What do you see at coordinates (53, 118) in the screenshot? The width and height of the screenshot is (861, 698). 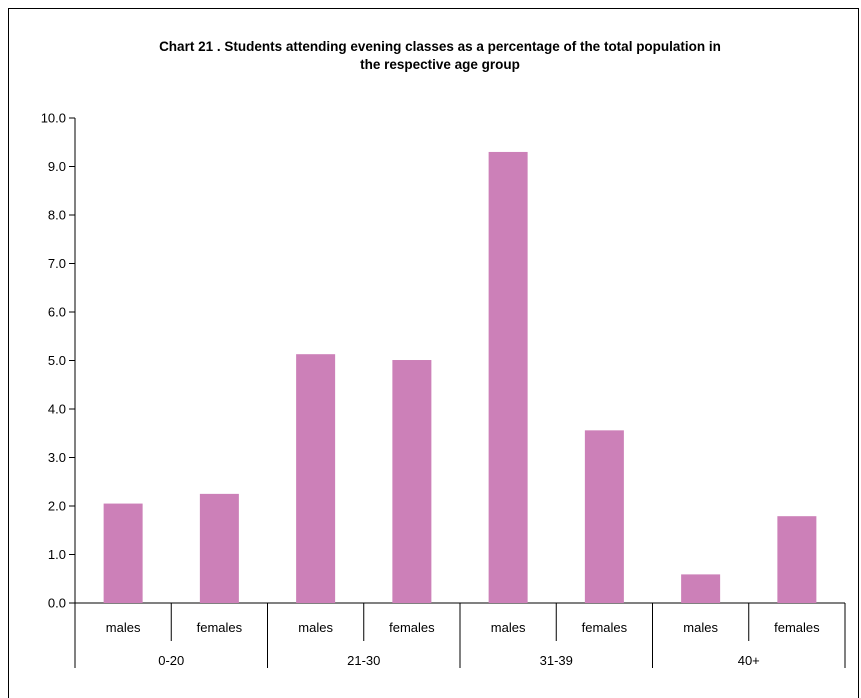 I see `y-tick-label: 10.0` at bounding box center [53, 118].